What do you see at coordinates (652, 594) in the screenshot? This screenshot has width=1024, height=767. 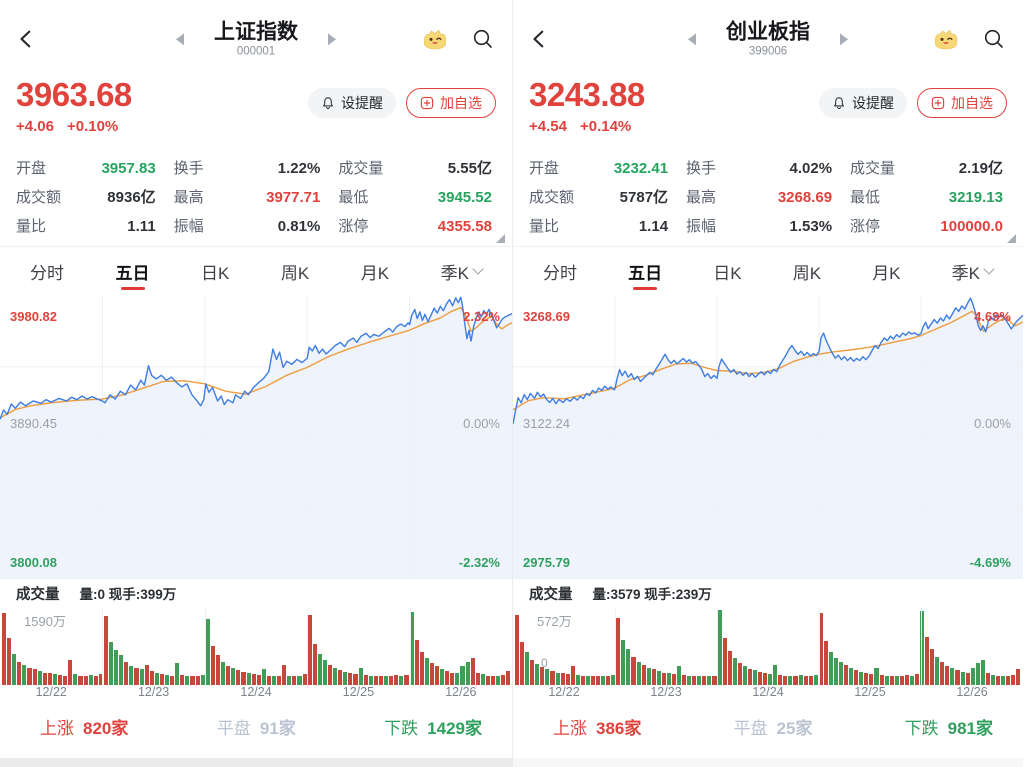 I see `volume-info: 量:3579 现手:239万` at bounding box center [652, 594].